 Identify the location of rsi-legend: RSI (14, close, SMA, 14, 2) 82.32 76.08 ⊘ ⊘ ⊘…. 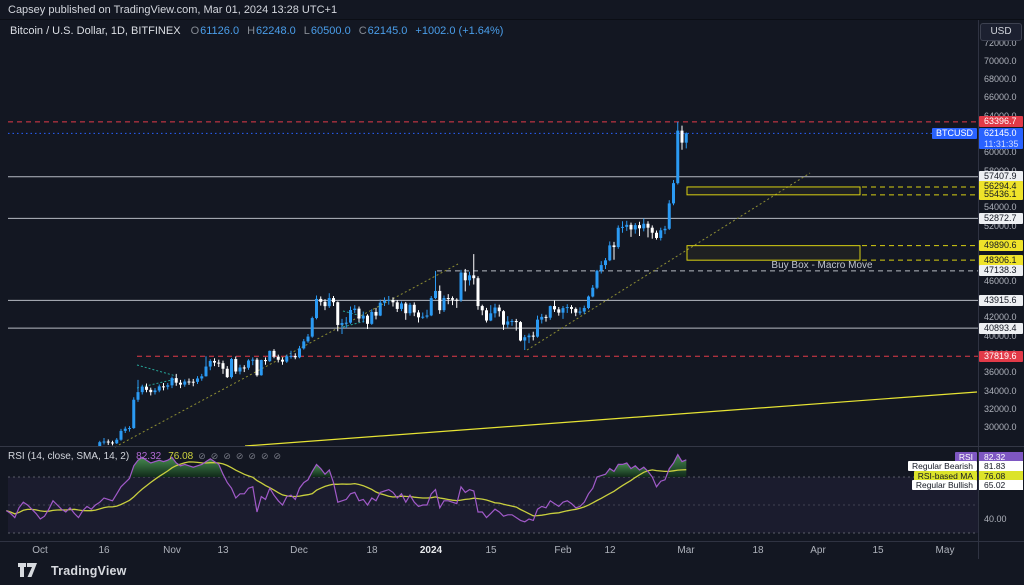
(144, 456).